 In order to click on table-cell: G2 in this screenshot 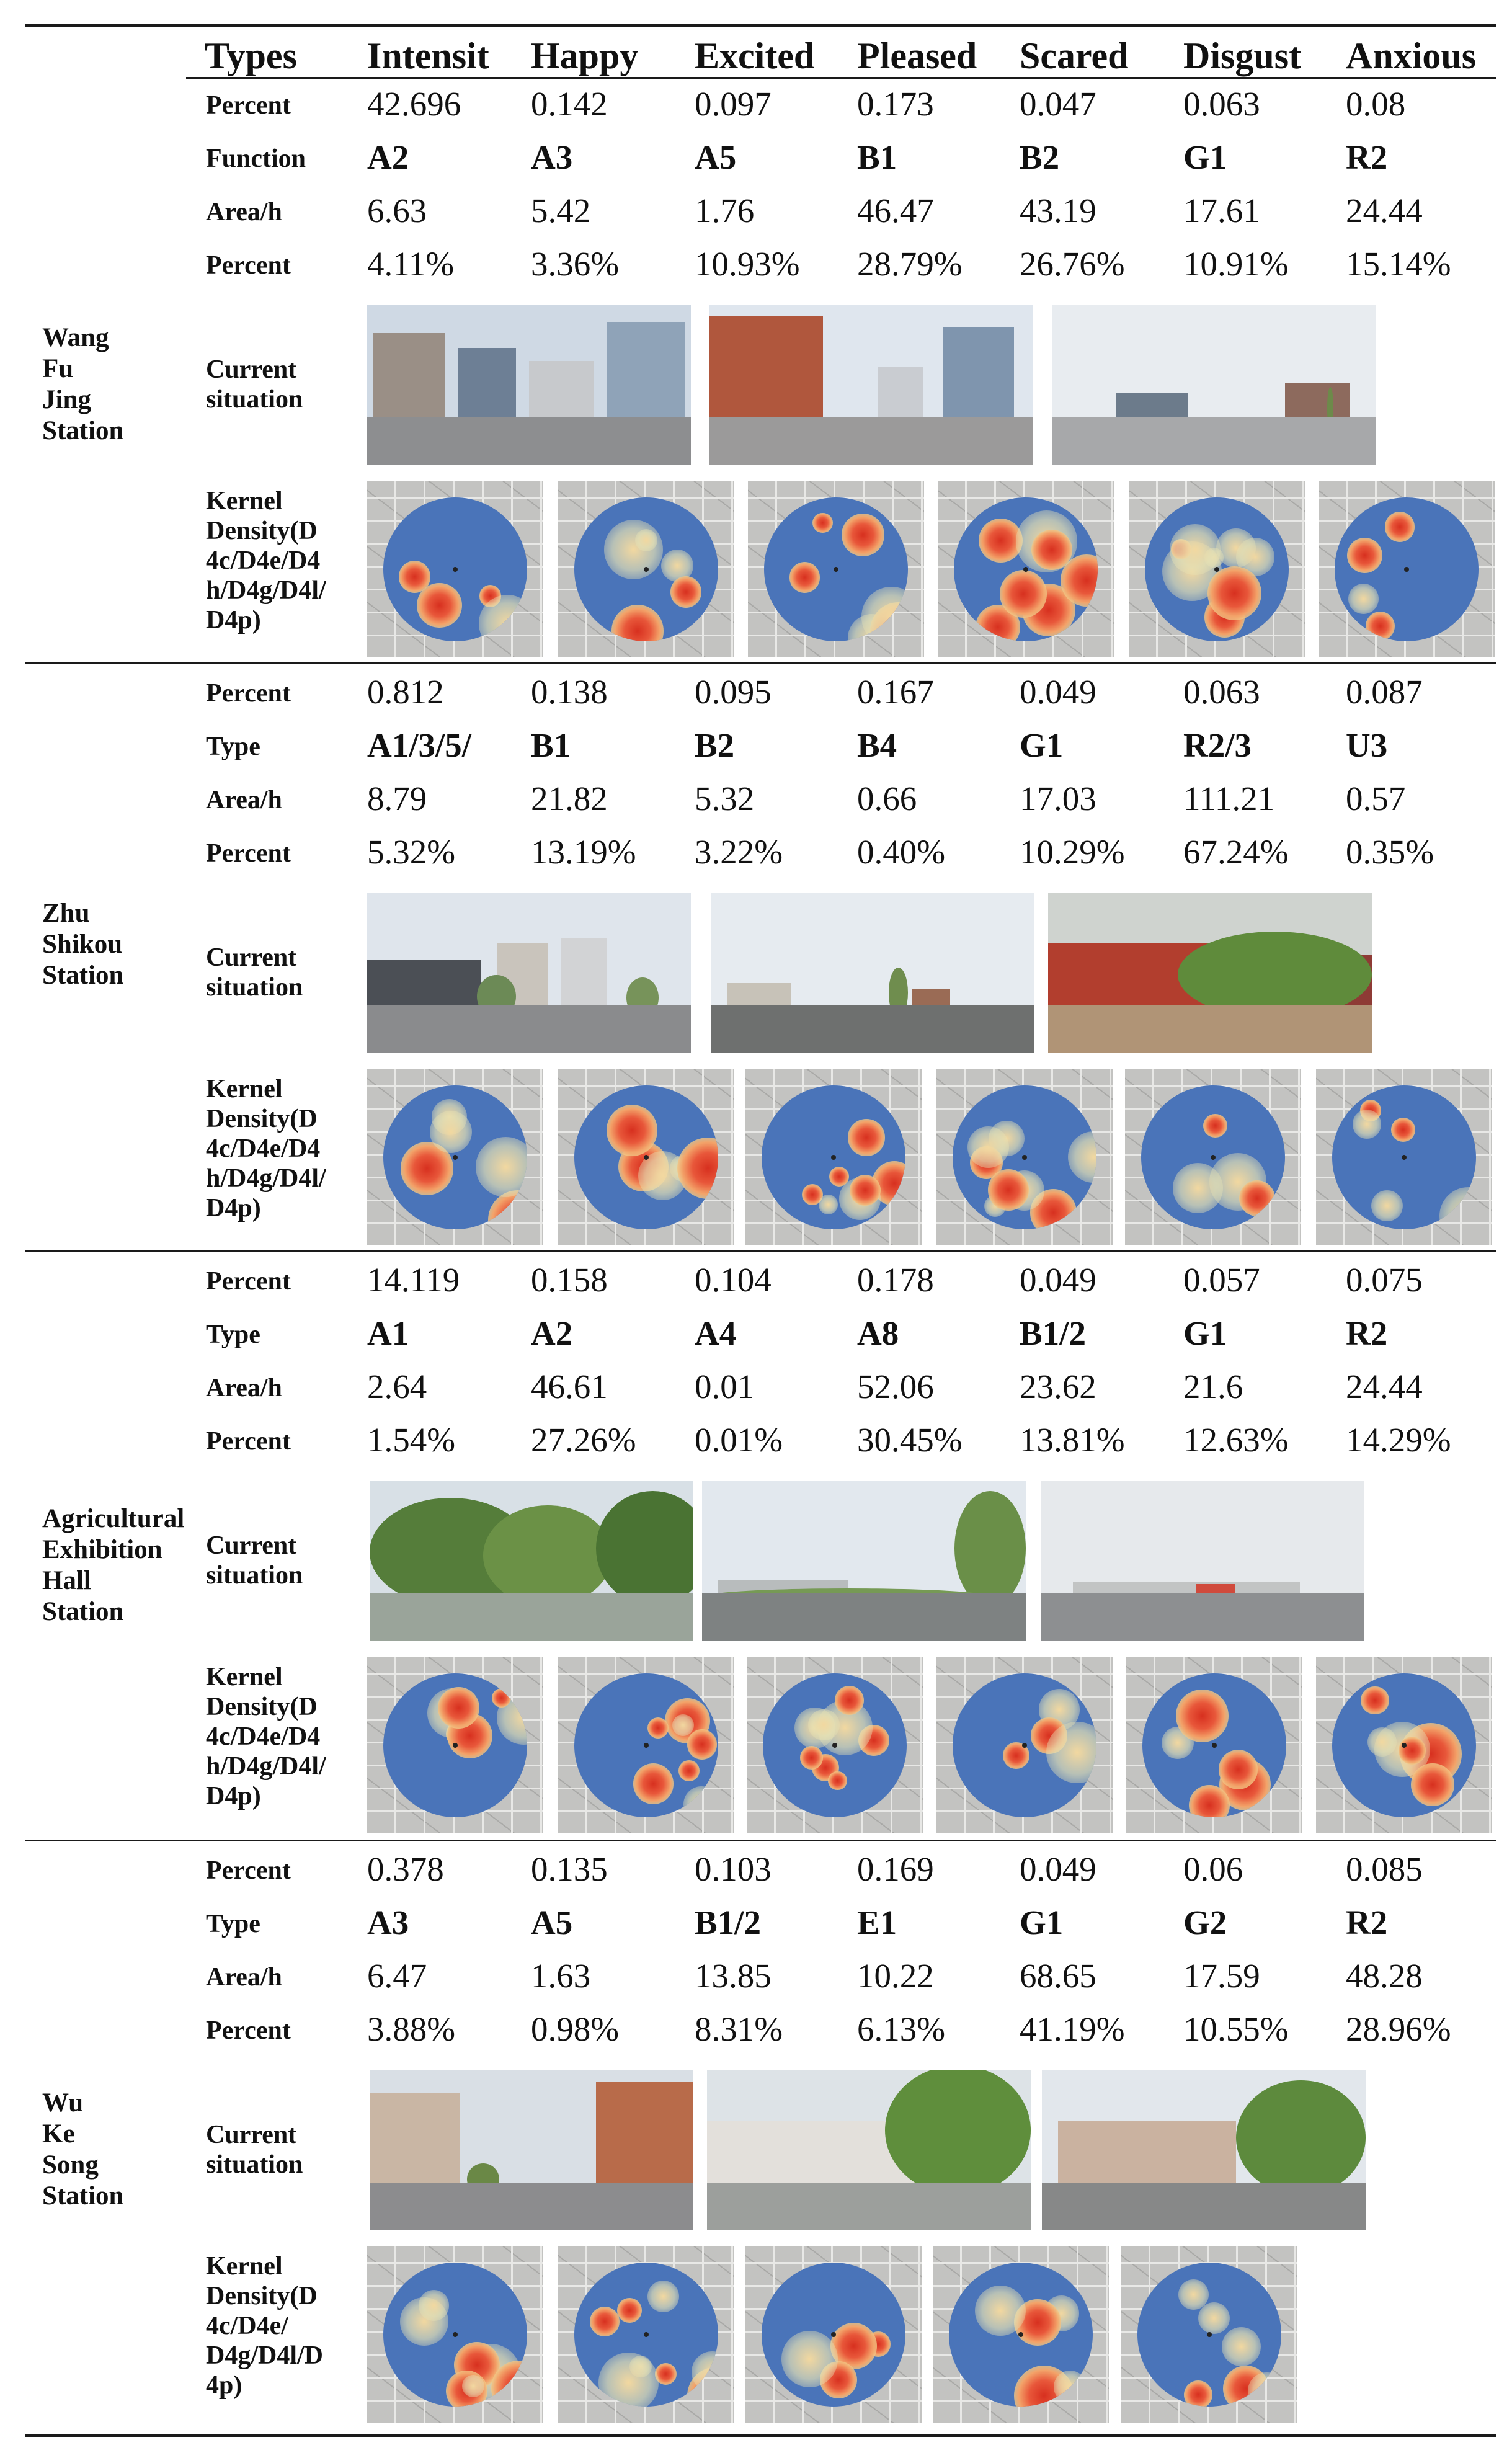, I will do `click(1205, 1922)`.